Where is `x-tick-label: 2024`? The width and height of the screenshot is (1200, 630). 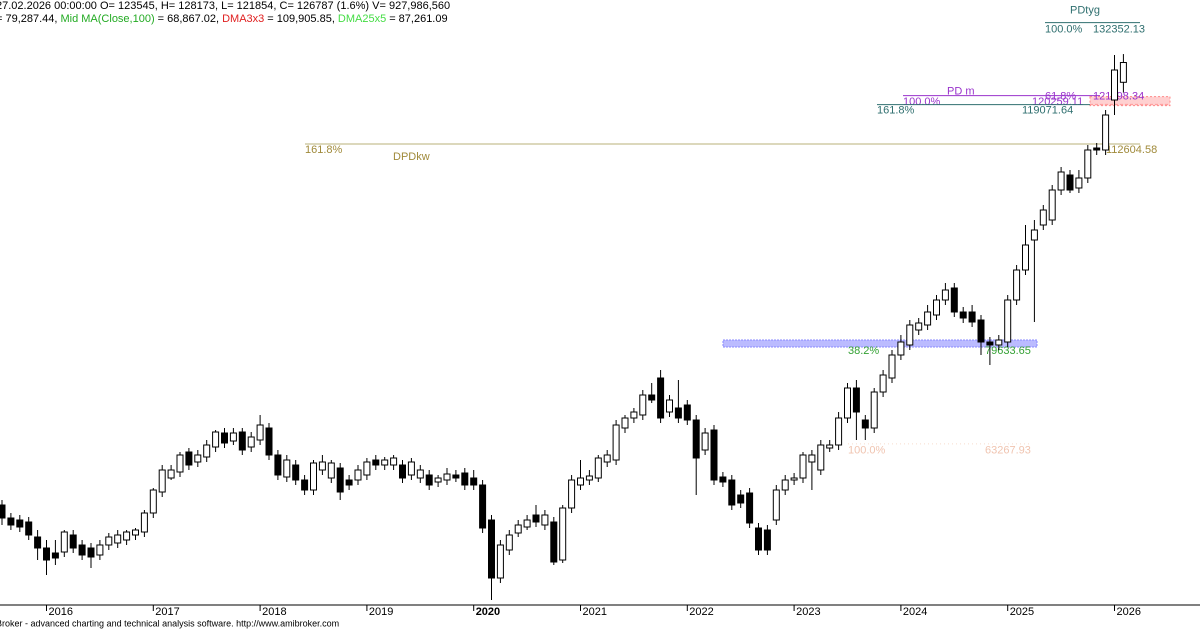 x-tick-label: 2024 is located at coordinates (915, 612).